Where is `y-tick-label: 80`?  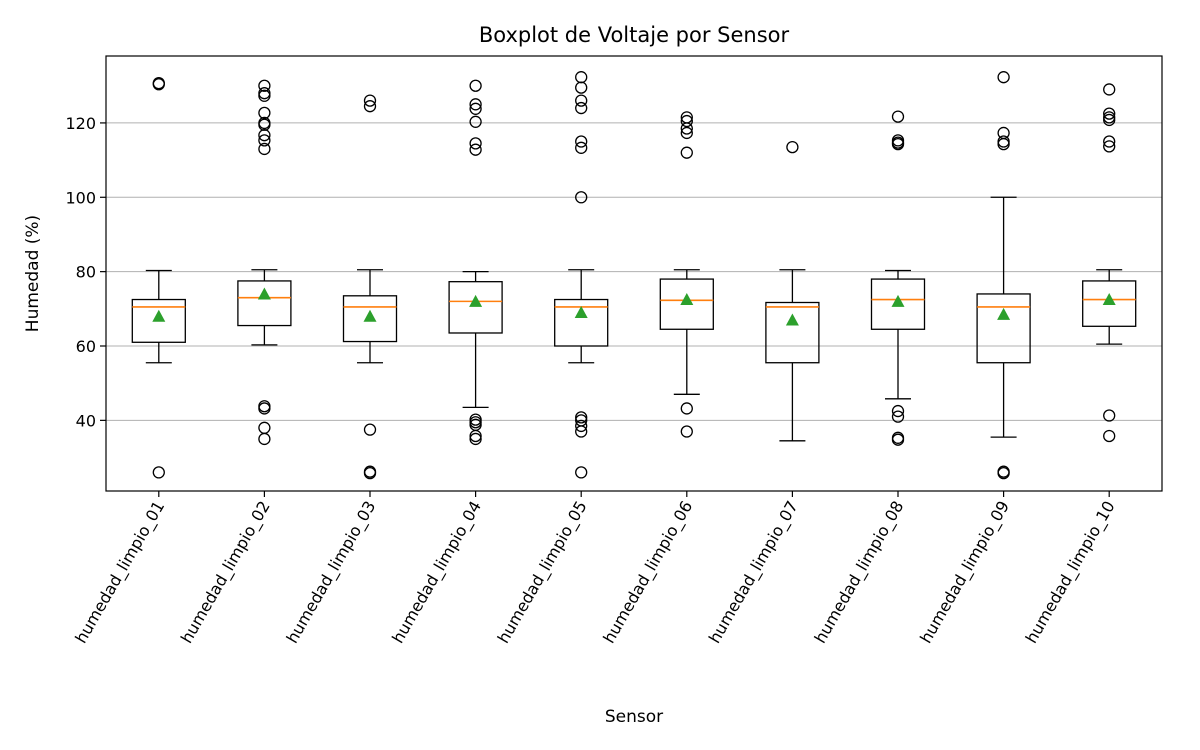
y-tick-label: 80 is located at coordinates (86, 272).